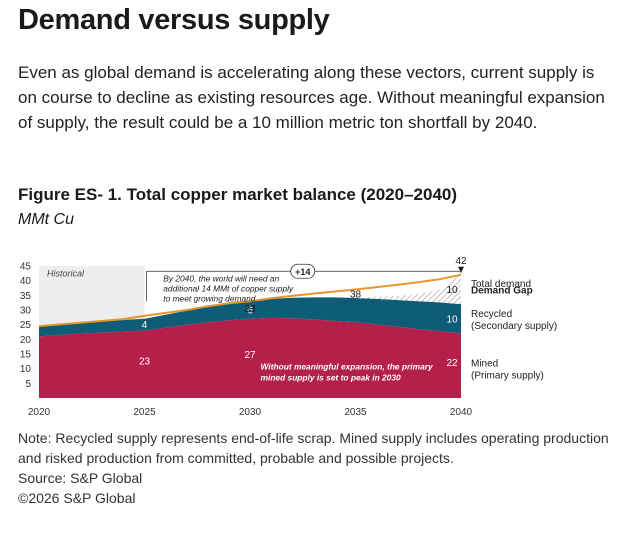  Describe the element at coordinates (209, 298) in the screenshot. I see `demand-callout-text: to meet growing demand` at that location.